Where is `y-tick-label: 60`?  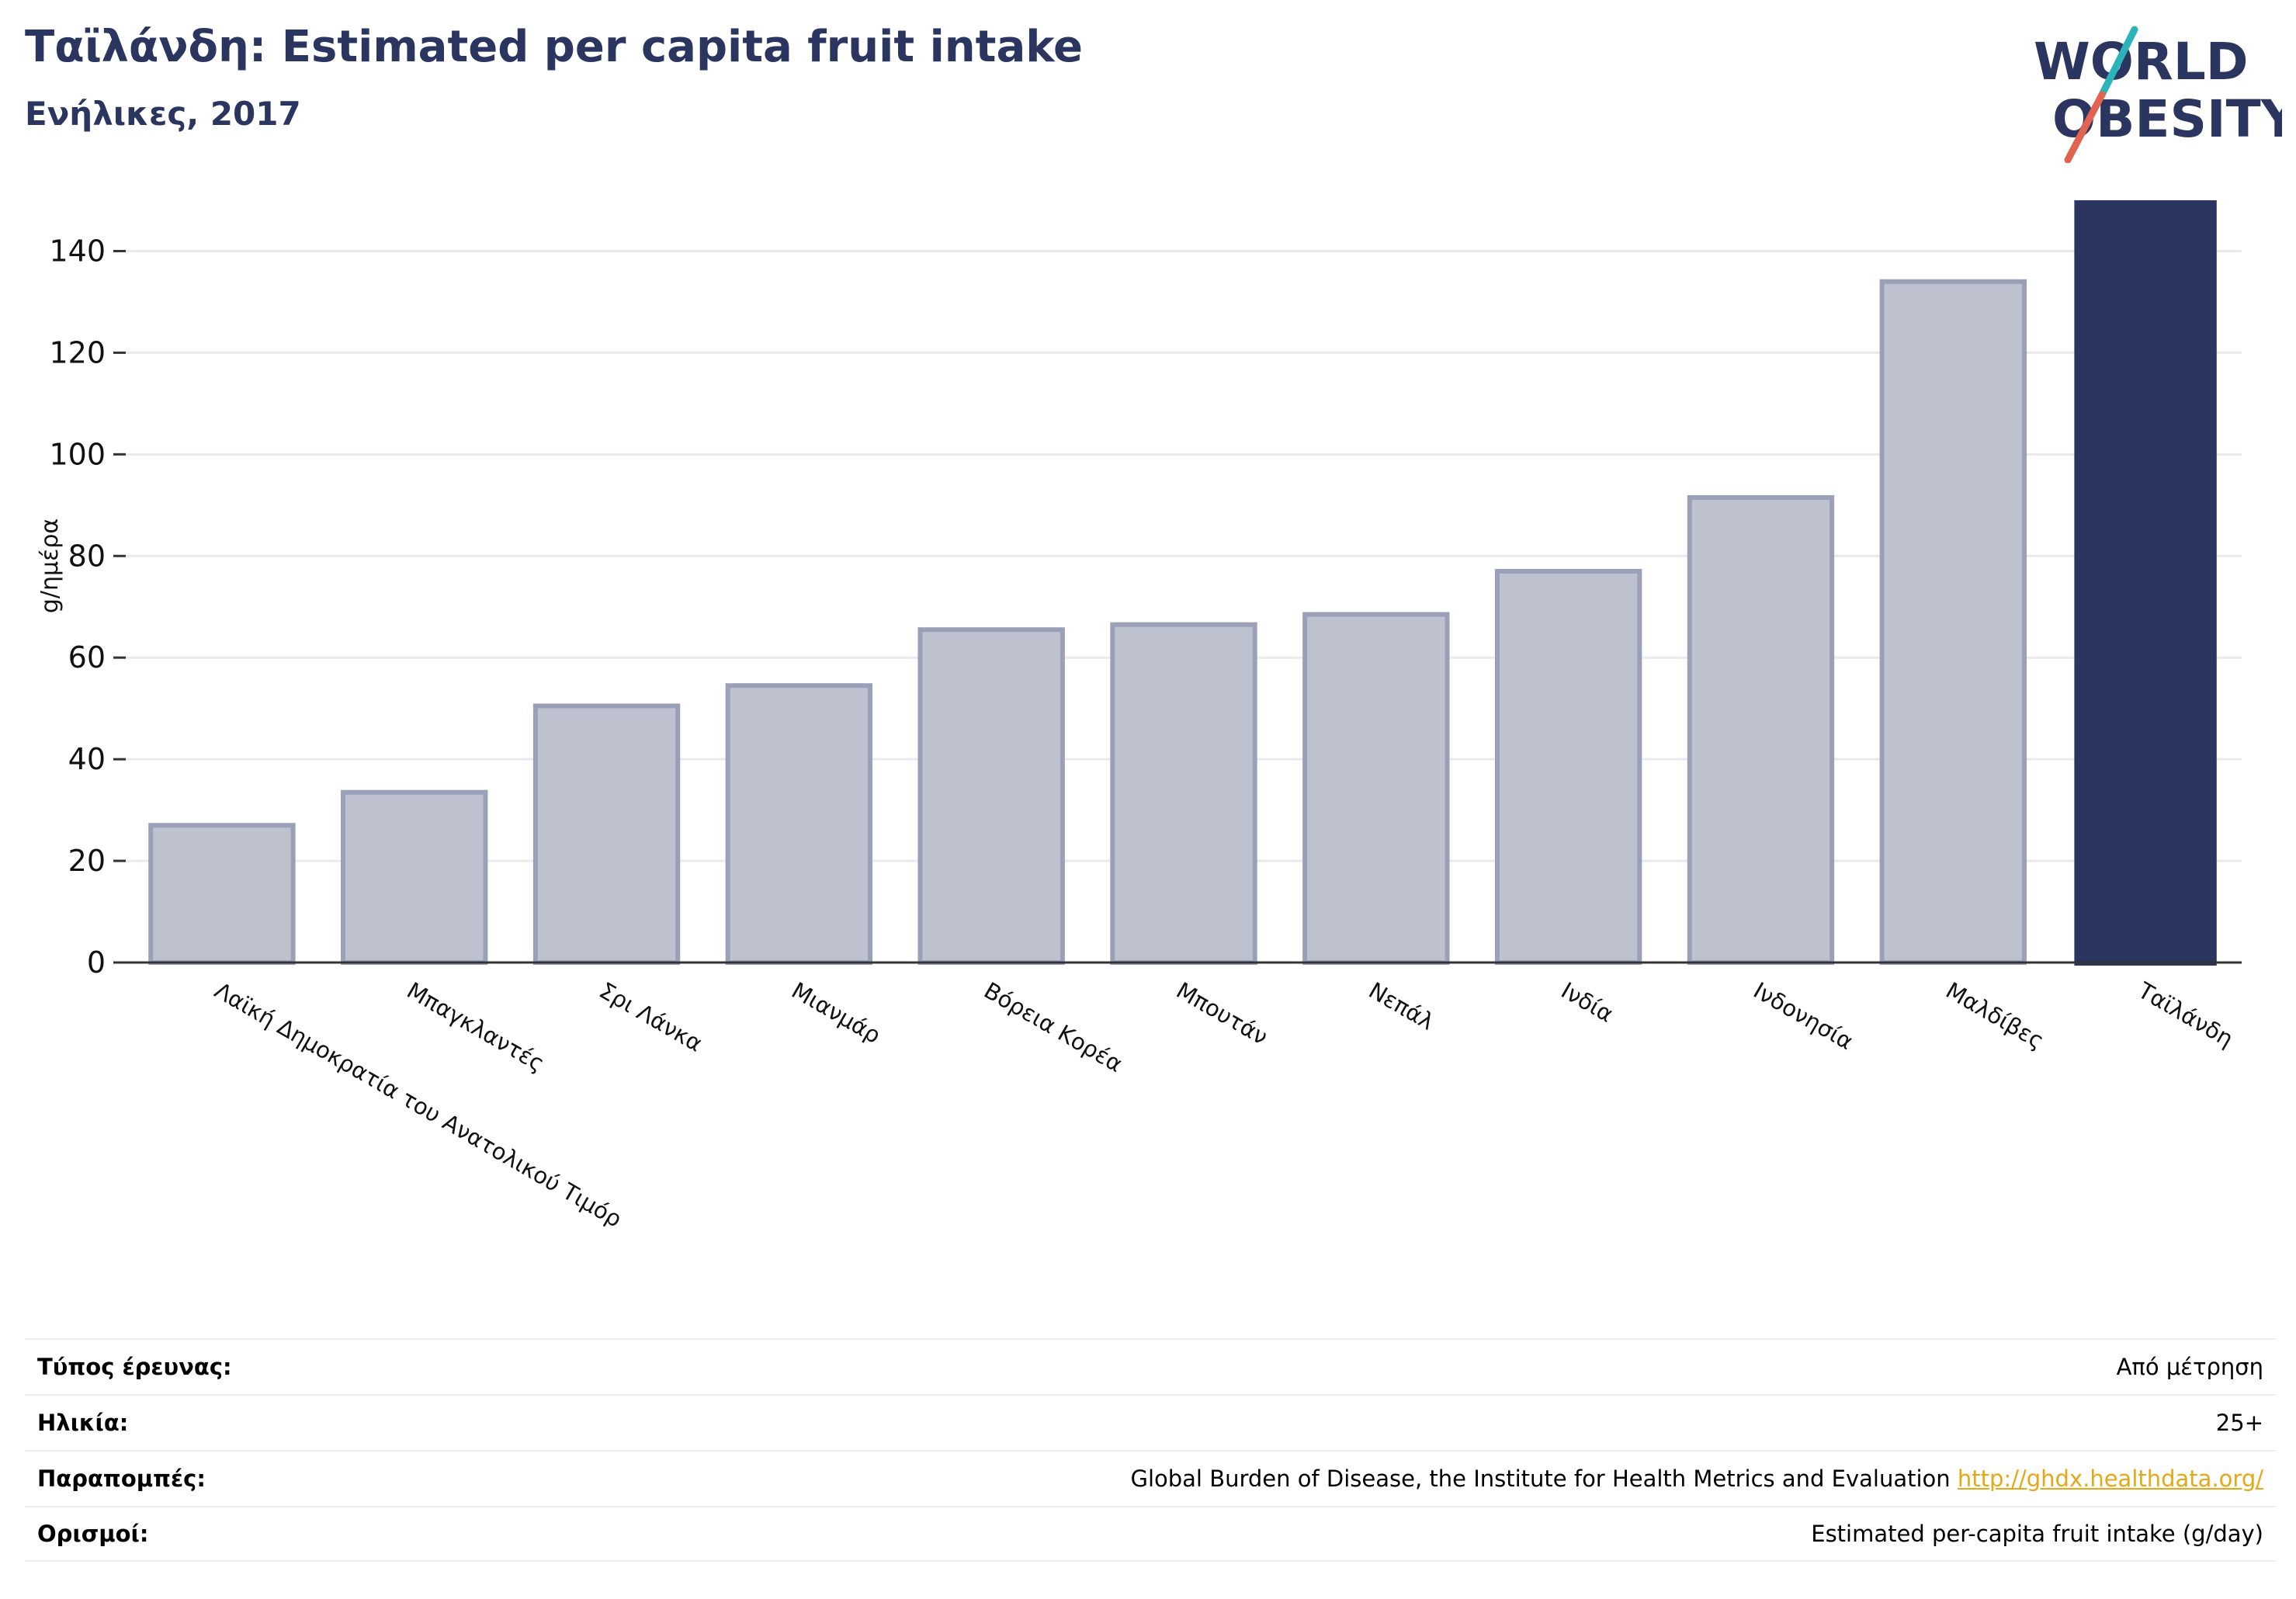 y-tick-label: 60 is located at coordinates (87, 657).